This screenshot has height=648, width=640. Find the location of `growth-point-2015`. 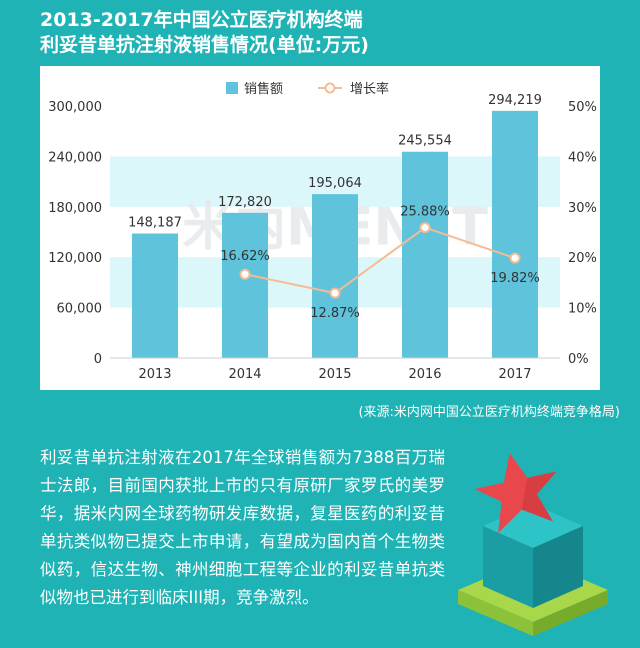

growth-point-2015 is located at coordinates (335, 293).